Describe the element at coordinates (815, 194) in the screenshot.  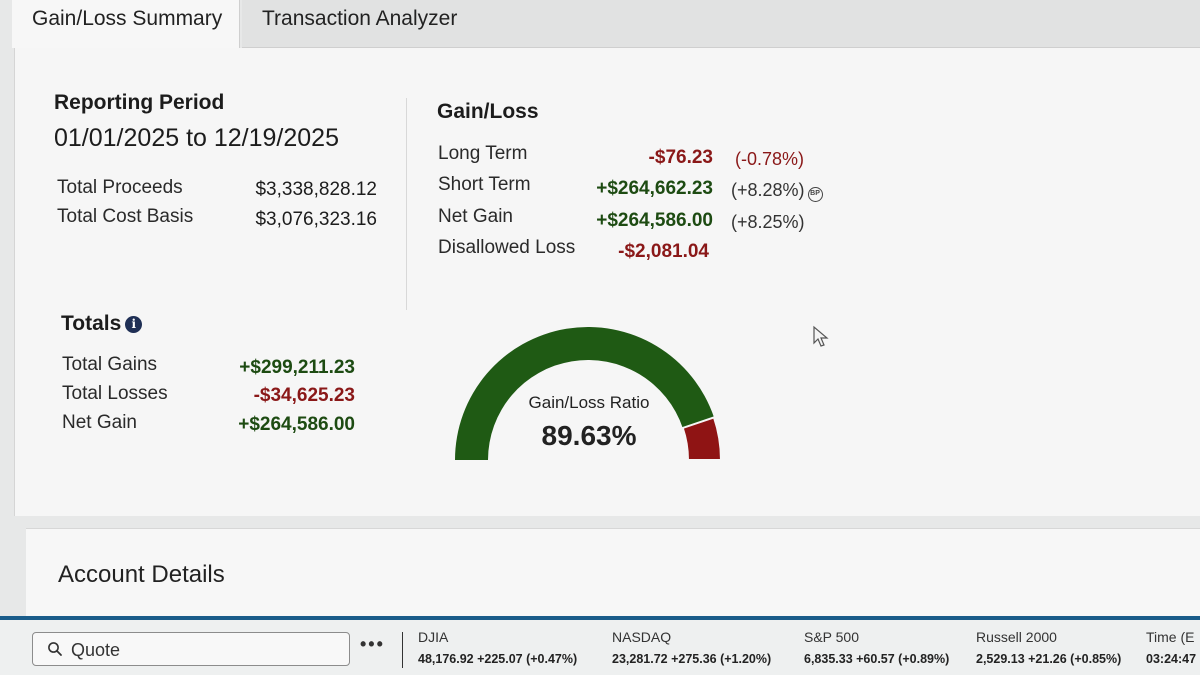
I see `basis-info-icon: BP` at that location.